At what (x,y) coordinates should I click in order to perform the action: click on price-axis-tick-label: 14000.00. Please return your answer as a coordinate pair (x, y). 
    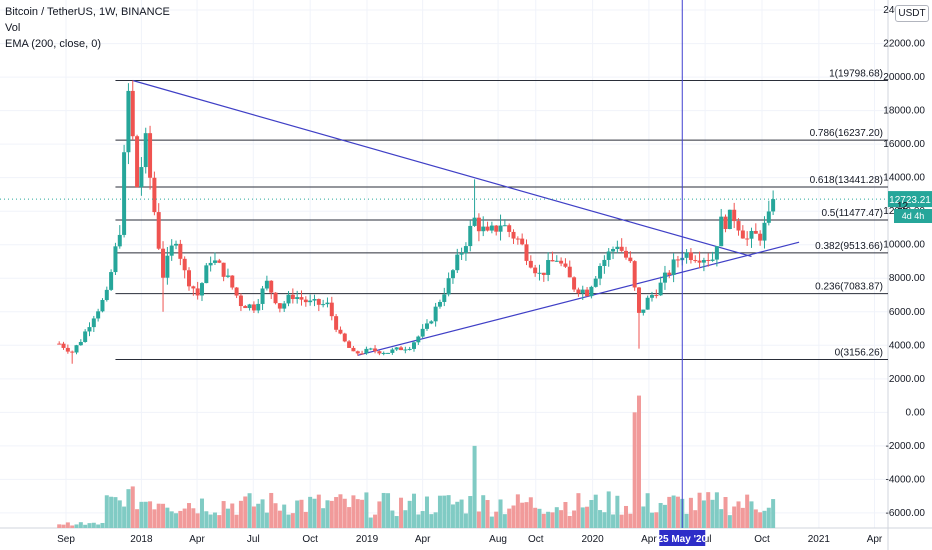
    Looking at the image, I should click on (904, 178).